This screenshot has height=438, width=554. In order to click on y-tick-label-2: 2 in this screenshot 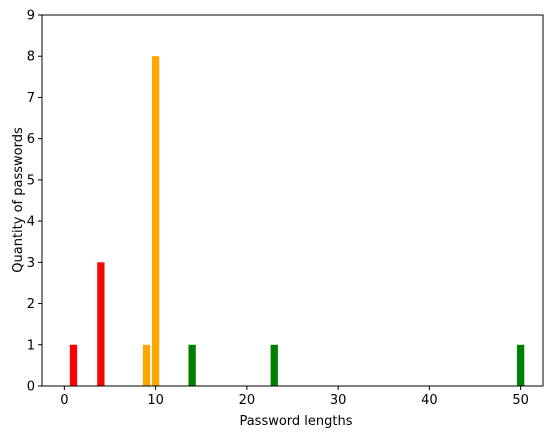, I will do `click(31, 304)`.